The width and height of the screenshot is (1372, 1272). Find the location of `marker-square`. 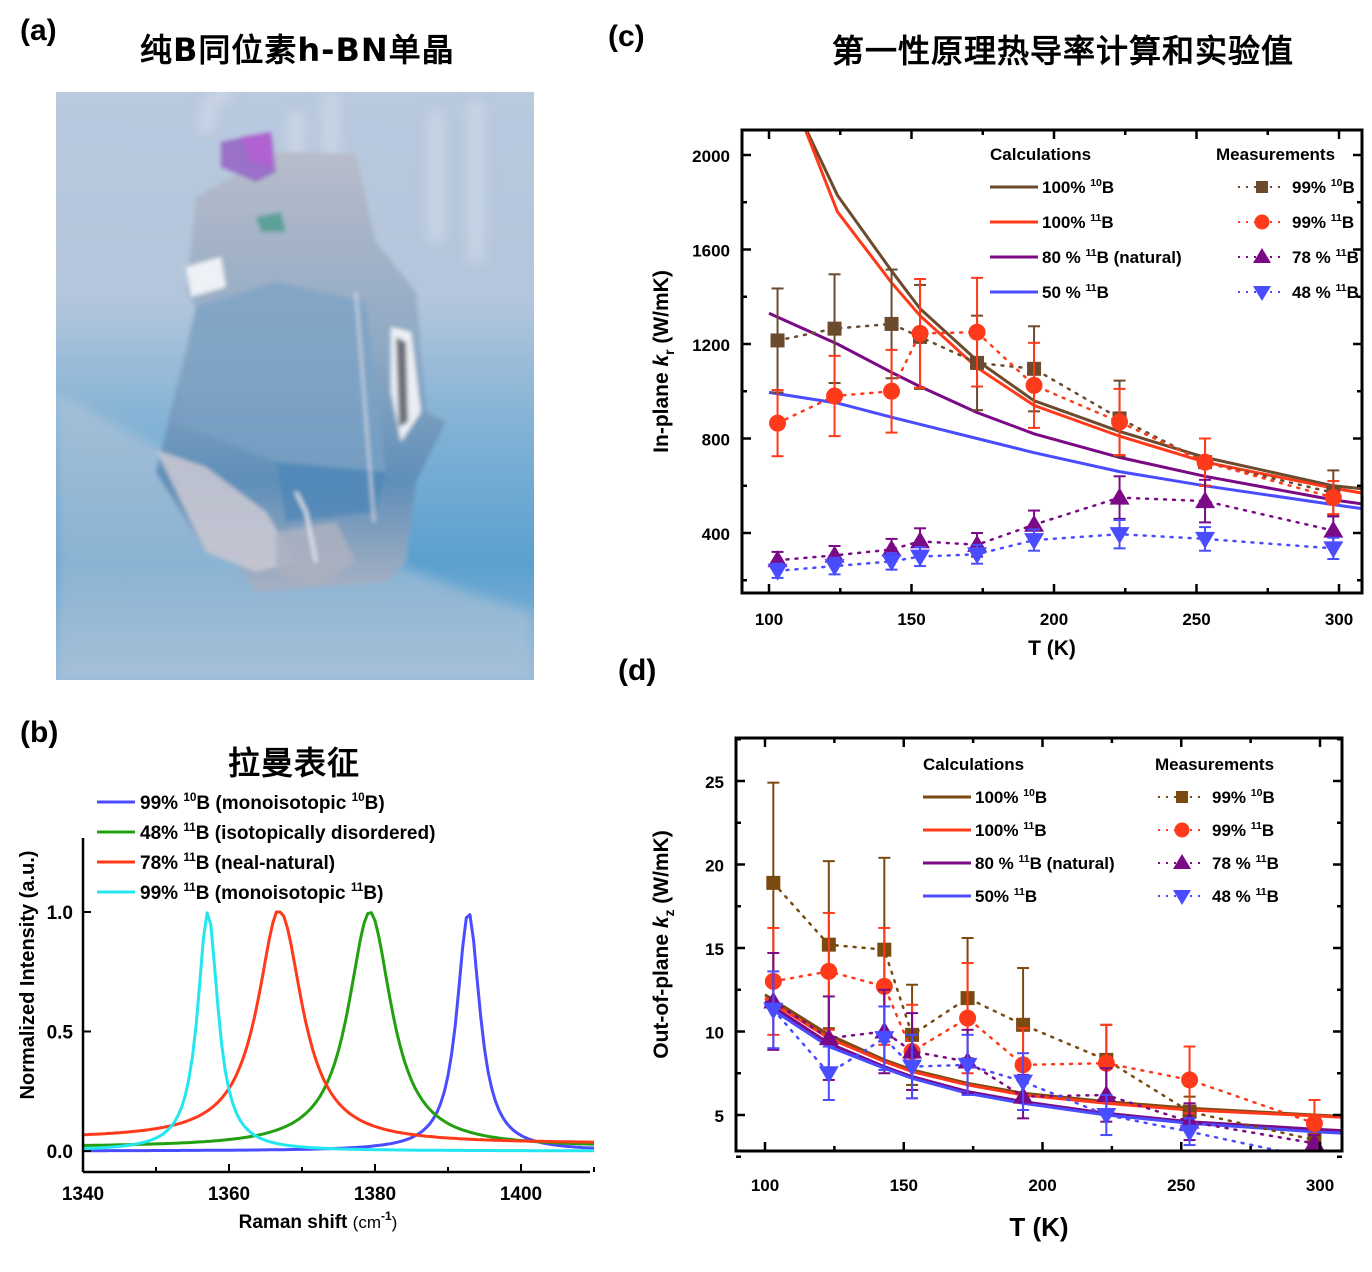

marker-square is located at coordinates (777, 340).